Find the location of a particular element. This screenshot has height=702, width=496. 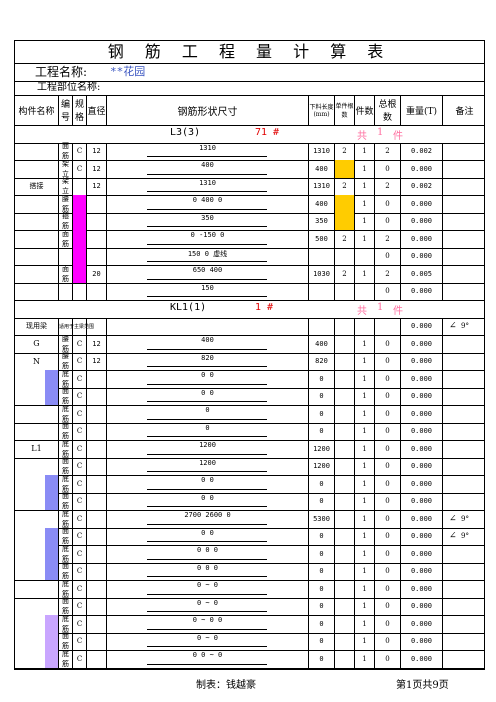

table-row: 面筋 C 0 ~ 0 0 1 0 0.000 is located at coordinates (249, 641).